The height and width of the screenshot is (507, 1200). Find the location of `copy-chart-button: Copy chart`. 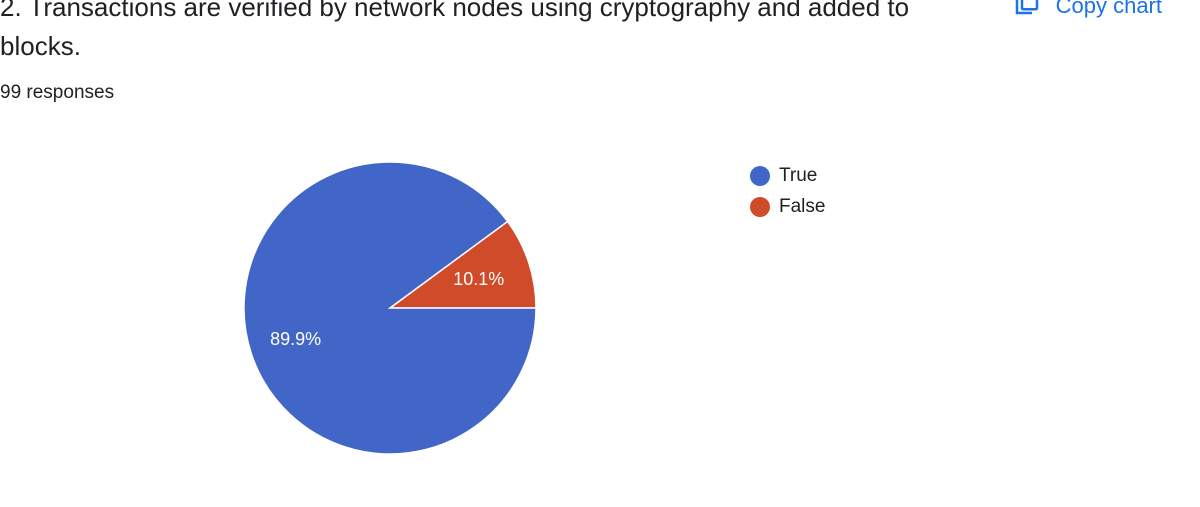

copy-chart-button: Copy chart is located at coordinates (1087, 12).